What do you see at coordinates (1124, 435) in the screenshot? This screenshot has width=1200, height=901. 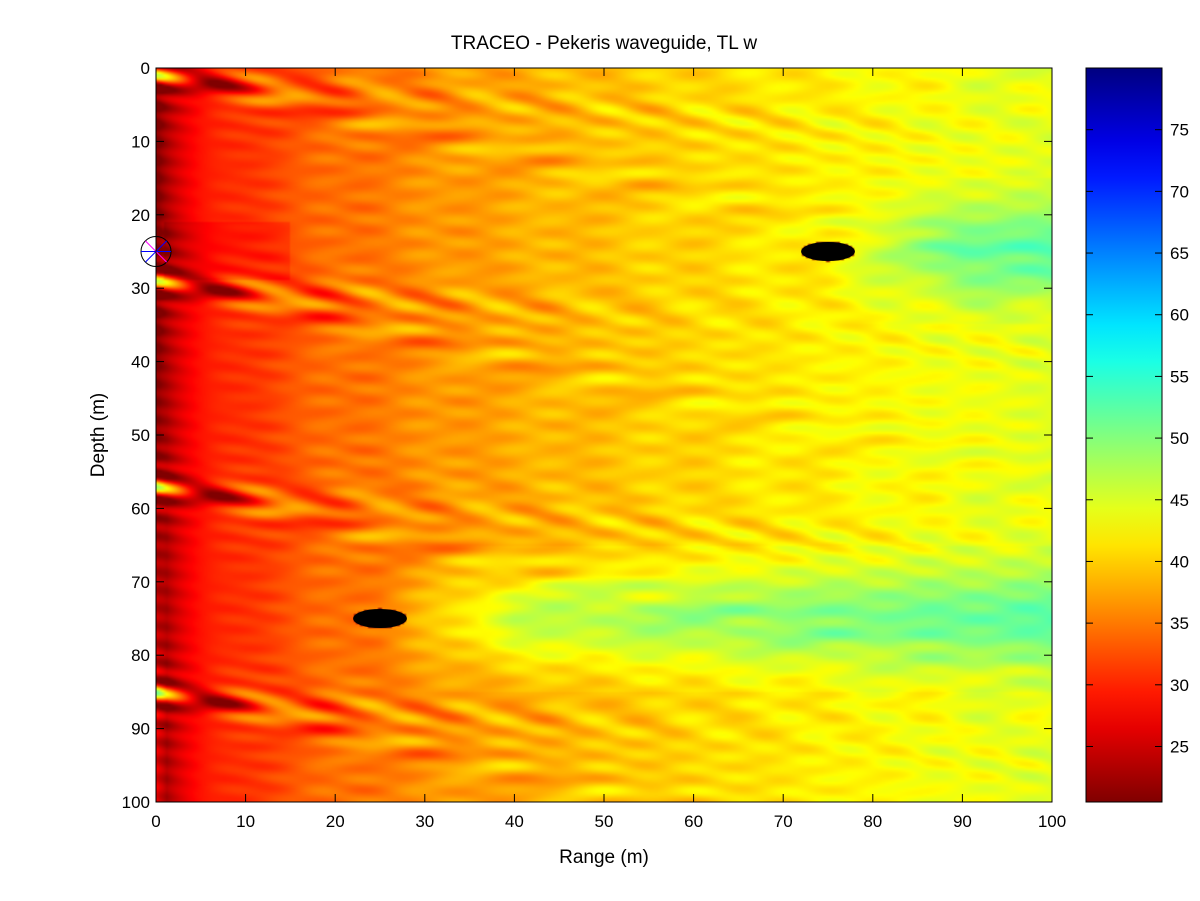 I see `colorbar` at bounding box center [1124, 435].